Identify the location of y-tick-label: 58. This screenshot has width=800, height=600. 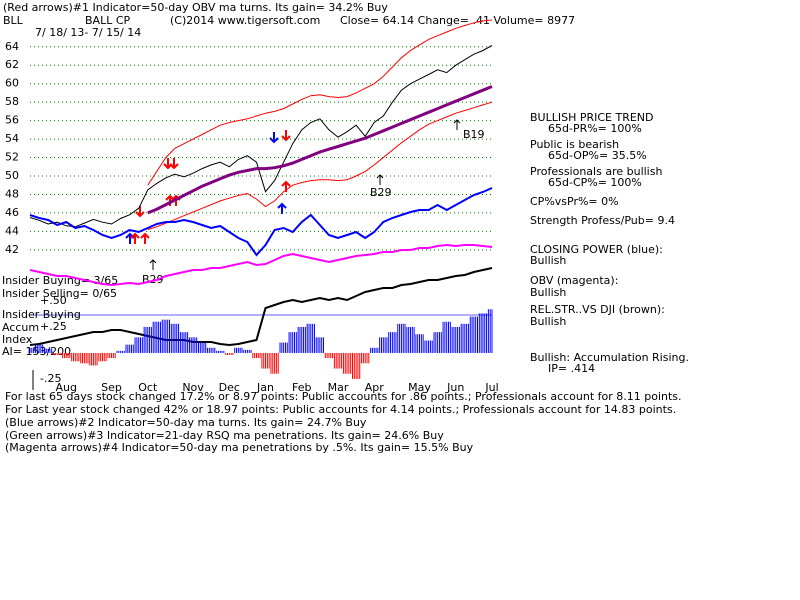
(12, 101).